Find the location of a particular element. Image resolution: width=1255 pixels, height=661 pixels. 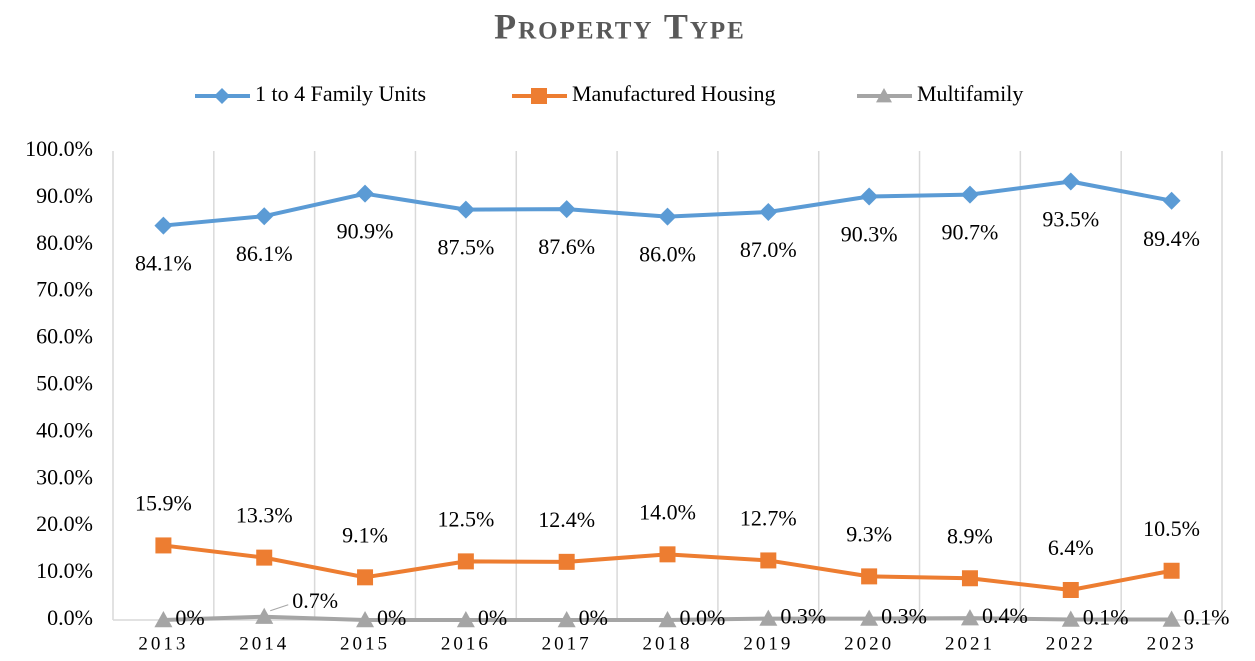

y-tick-label: 90.0% is located at coordinates (64, 195).